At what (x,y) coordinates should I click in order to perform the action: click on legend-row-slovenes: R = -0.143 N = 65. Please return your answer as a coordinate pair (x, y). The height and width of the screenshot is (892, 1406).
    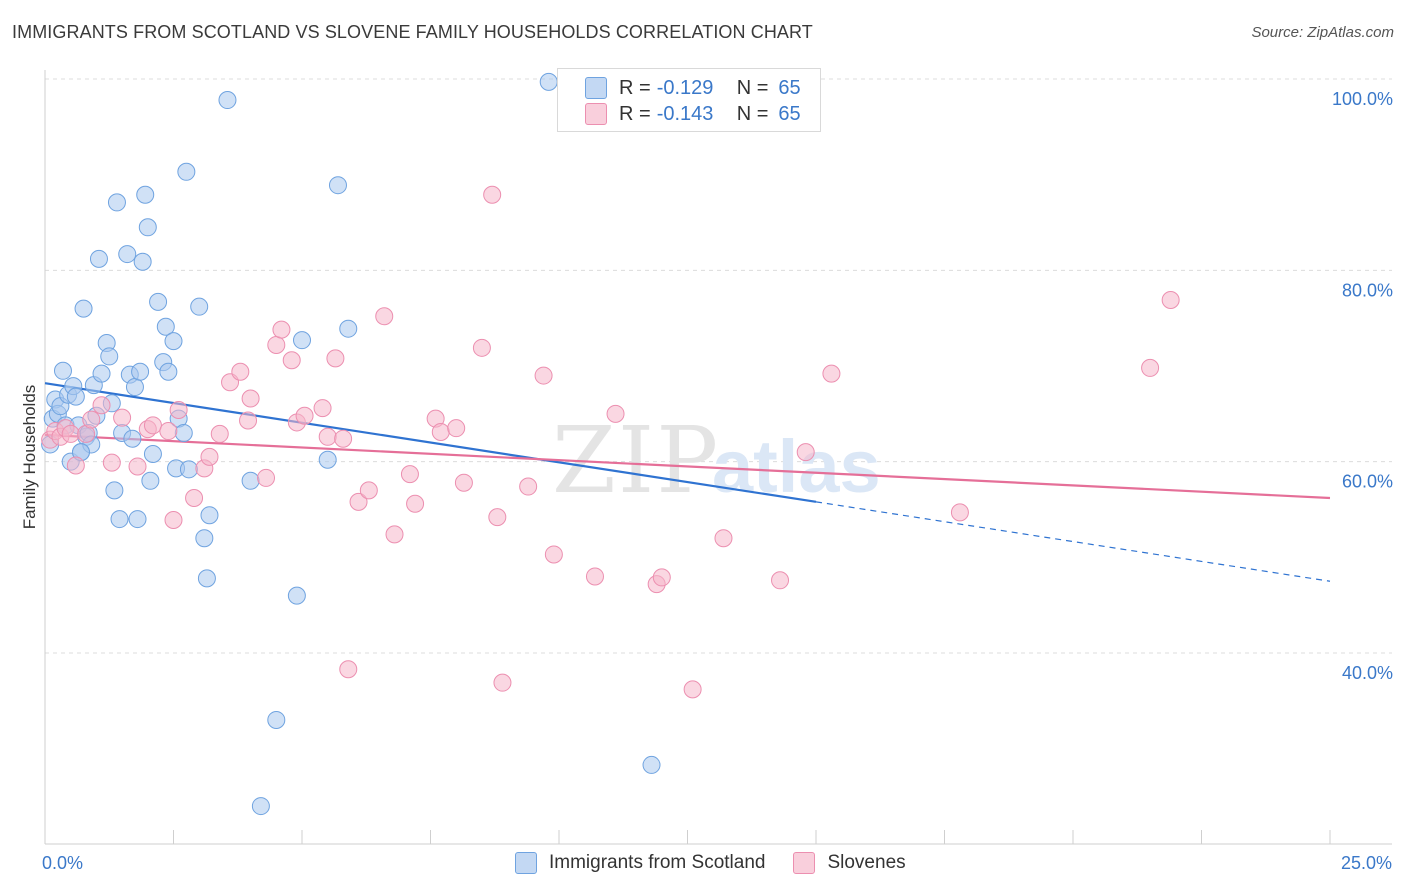
    Looking at the image, I should click on (693, 114).